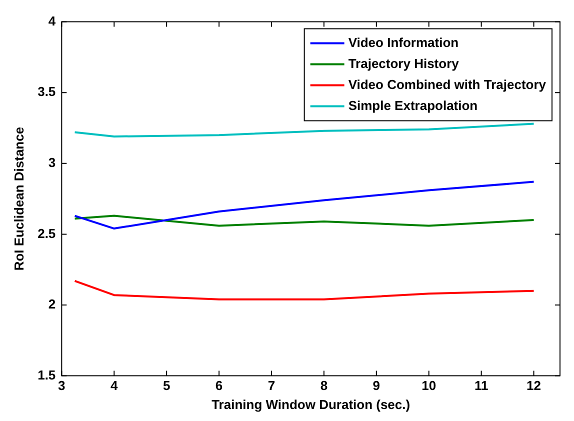 Image resolution: width=574 pixels, height=421 pixels. What do you see at coordinates (47, 233) in the screenshot?
I see `y-tick-label: 2.5` at bounding box center [47, 233].